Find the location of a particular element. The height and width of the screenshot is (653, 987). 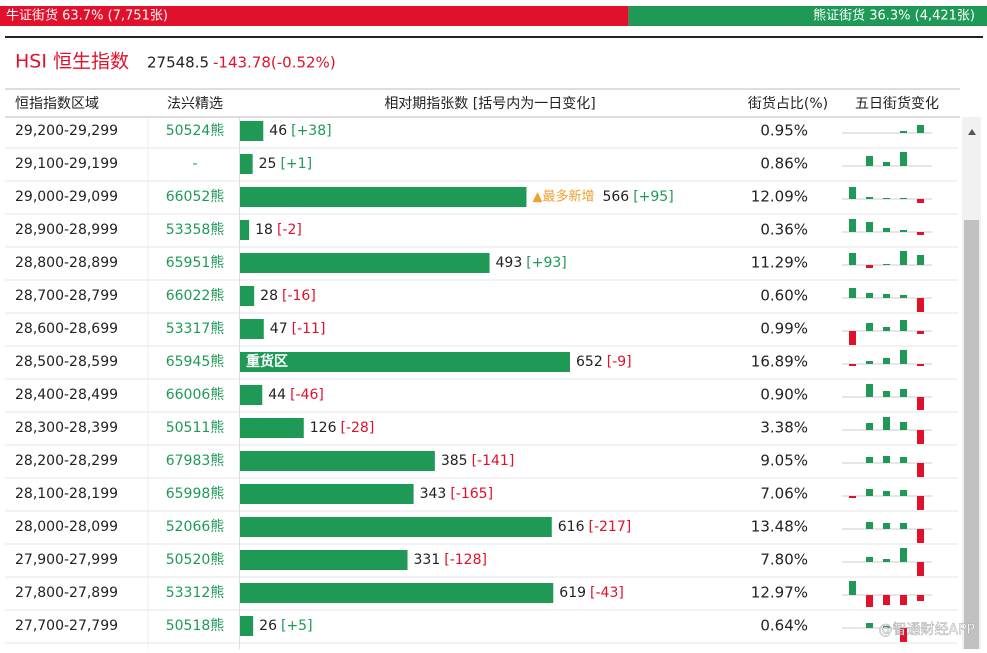

pick: - is located at coordinates (194, 164).